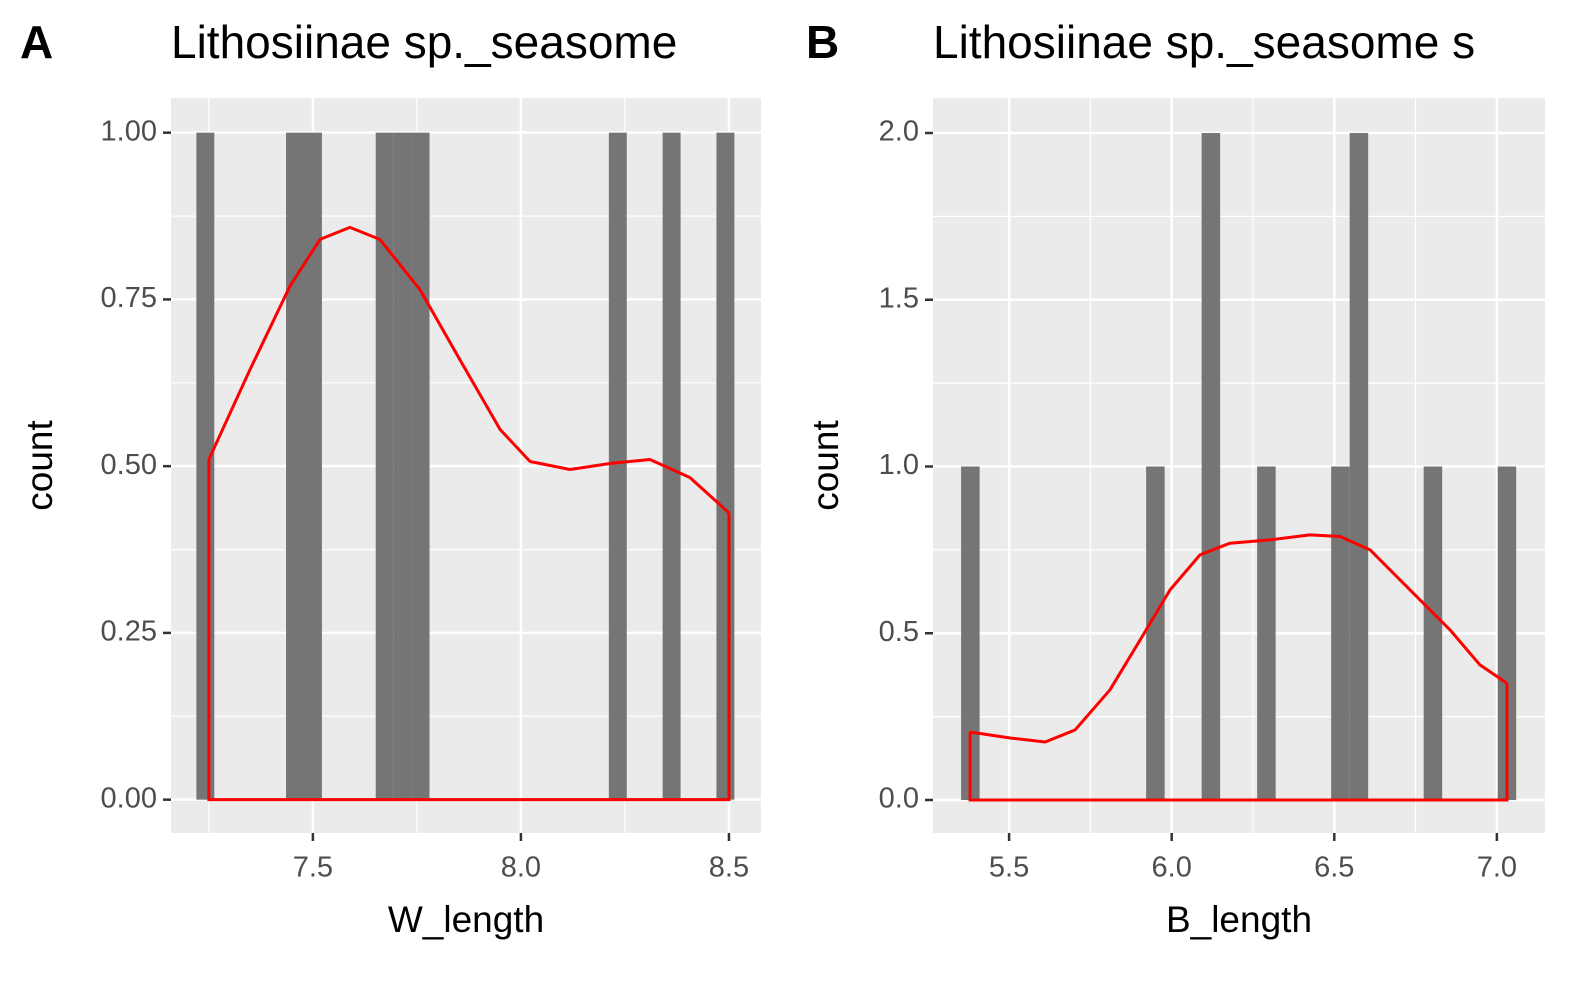  What do you see at coordinates (129, 465) in the screenshot?
I see `y-tick-label: 0.50` at bounding box center [129, 465].